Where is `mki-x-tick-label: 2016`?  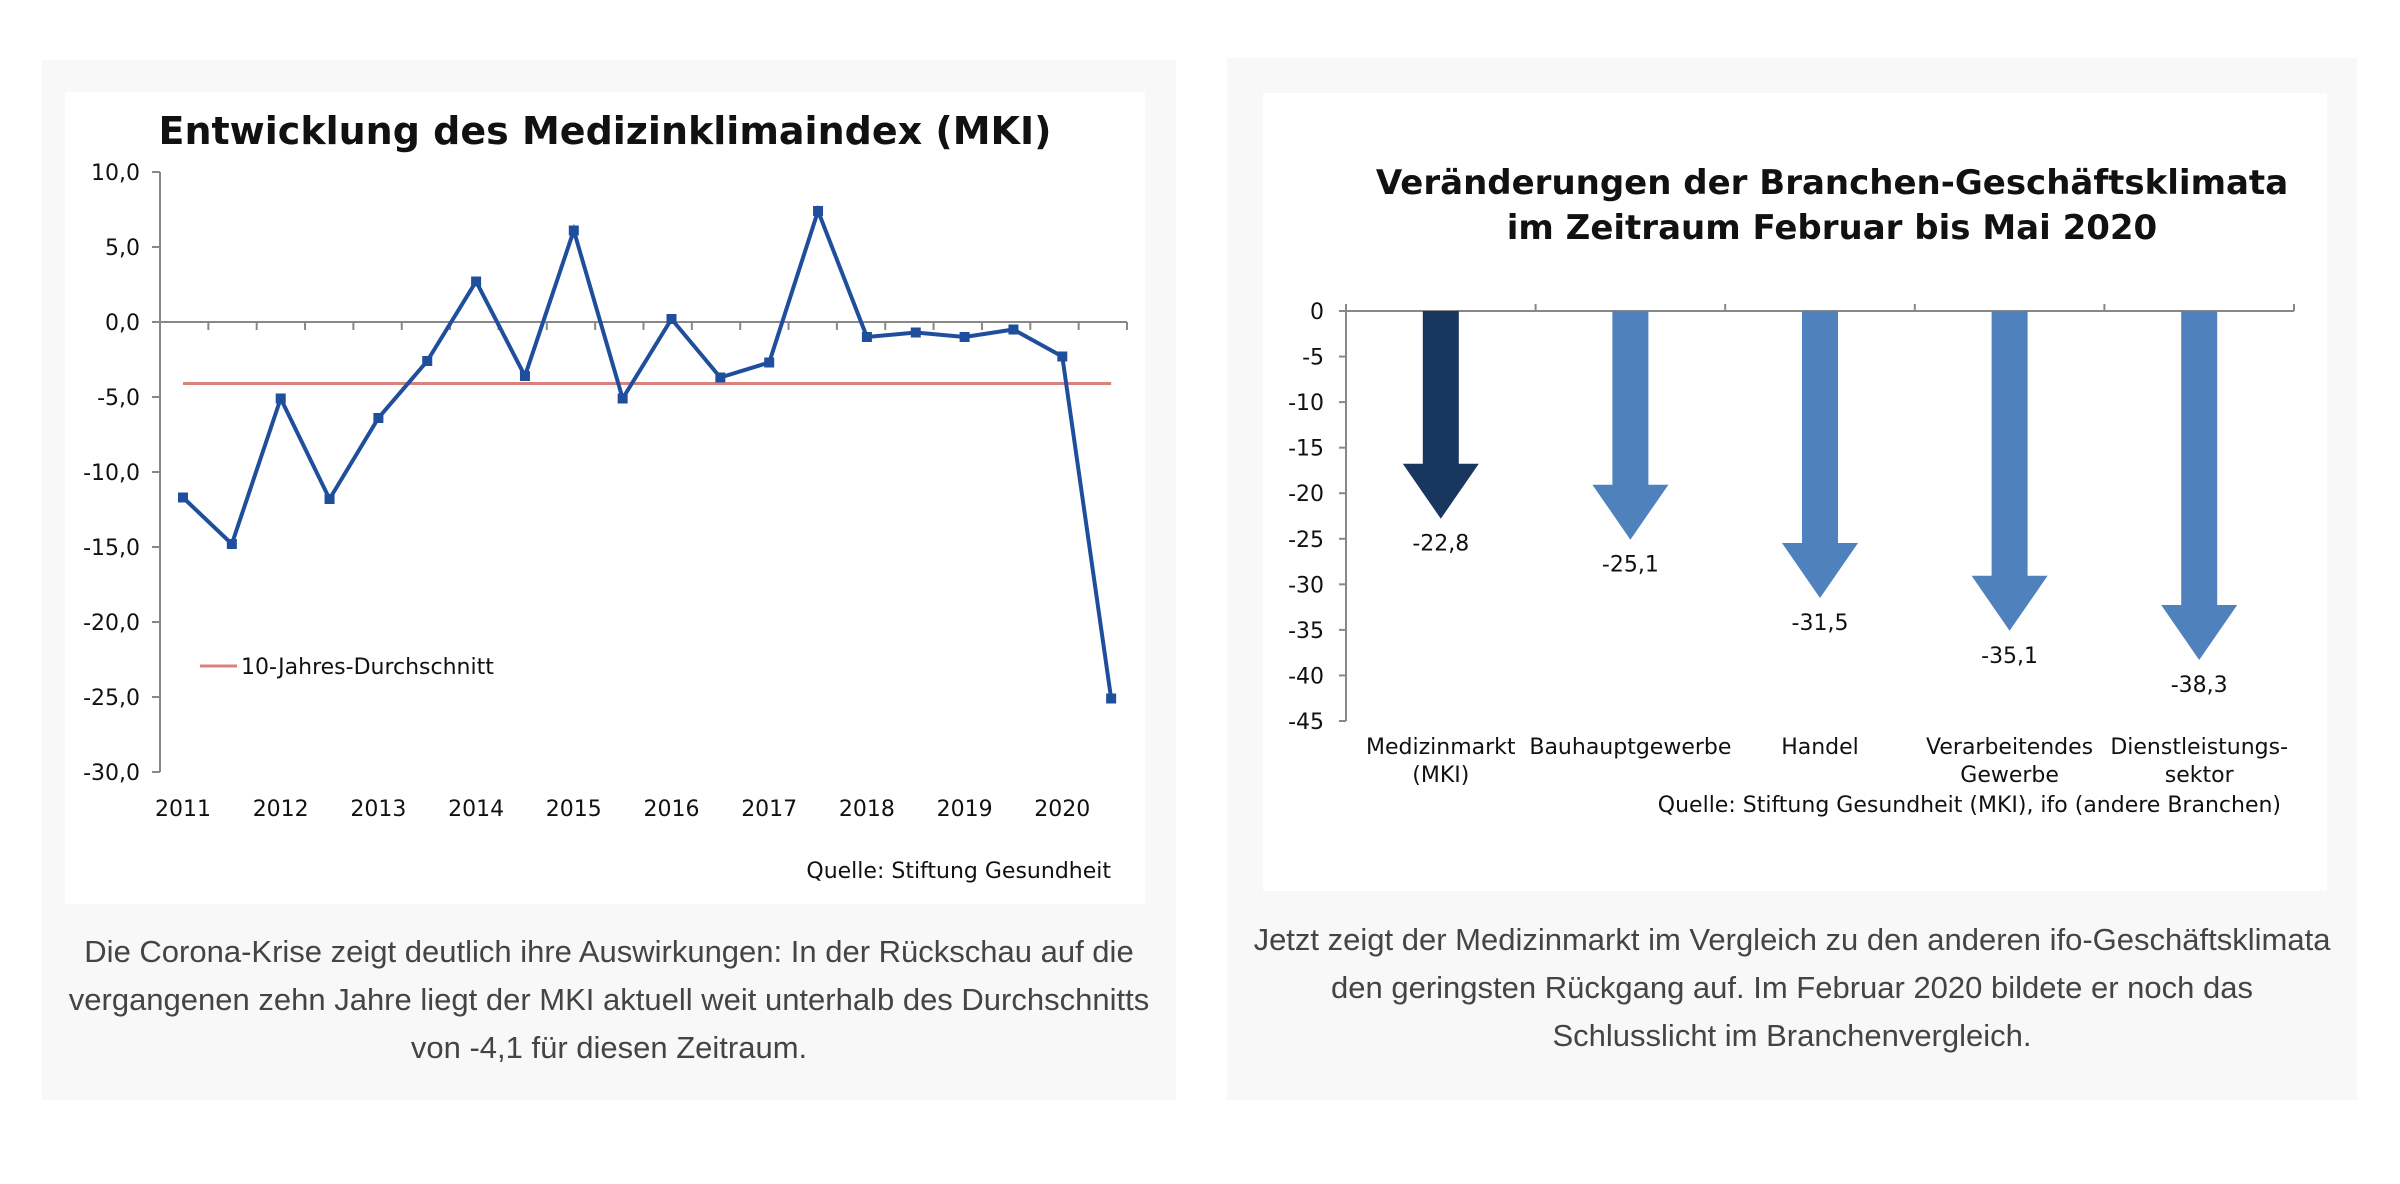 mki-x-tick-label: 2016 is located at coordinates (672, 809).